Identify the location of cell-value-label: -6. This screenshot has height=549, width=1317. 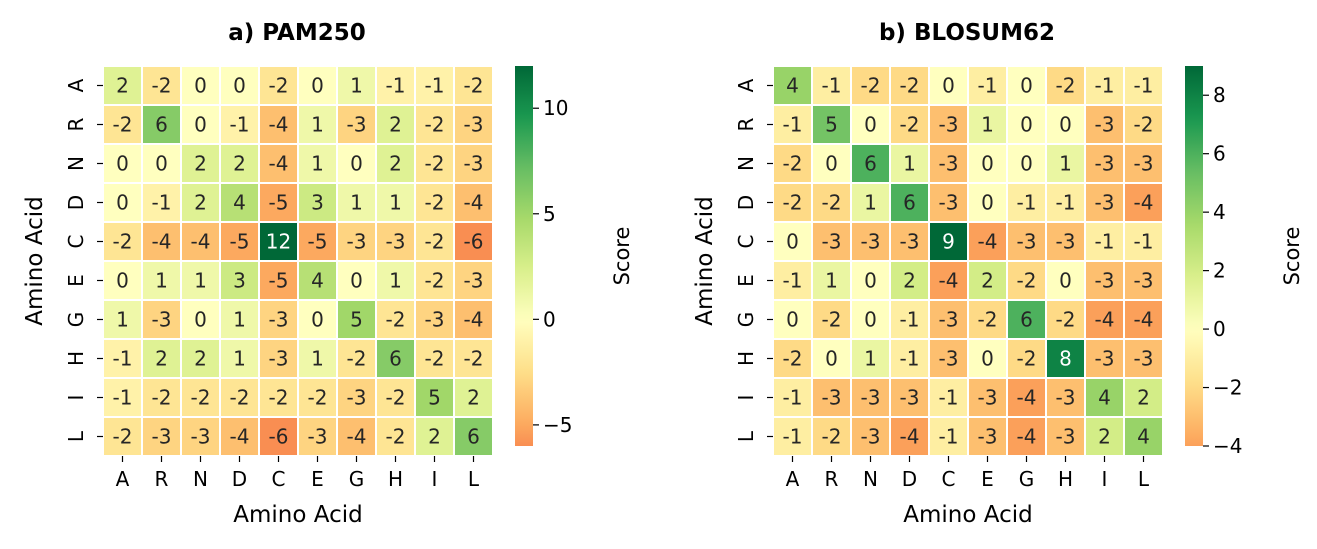
(474, 242).